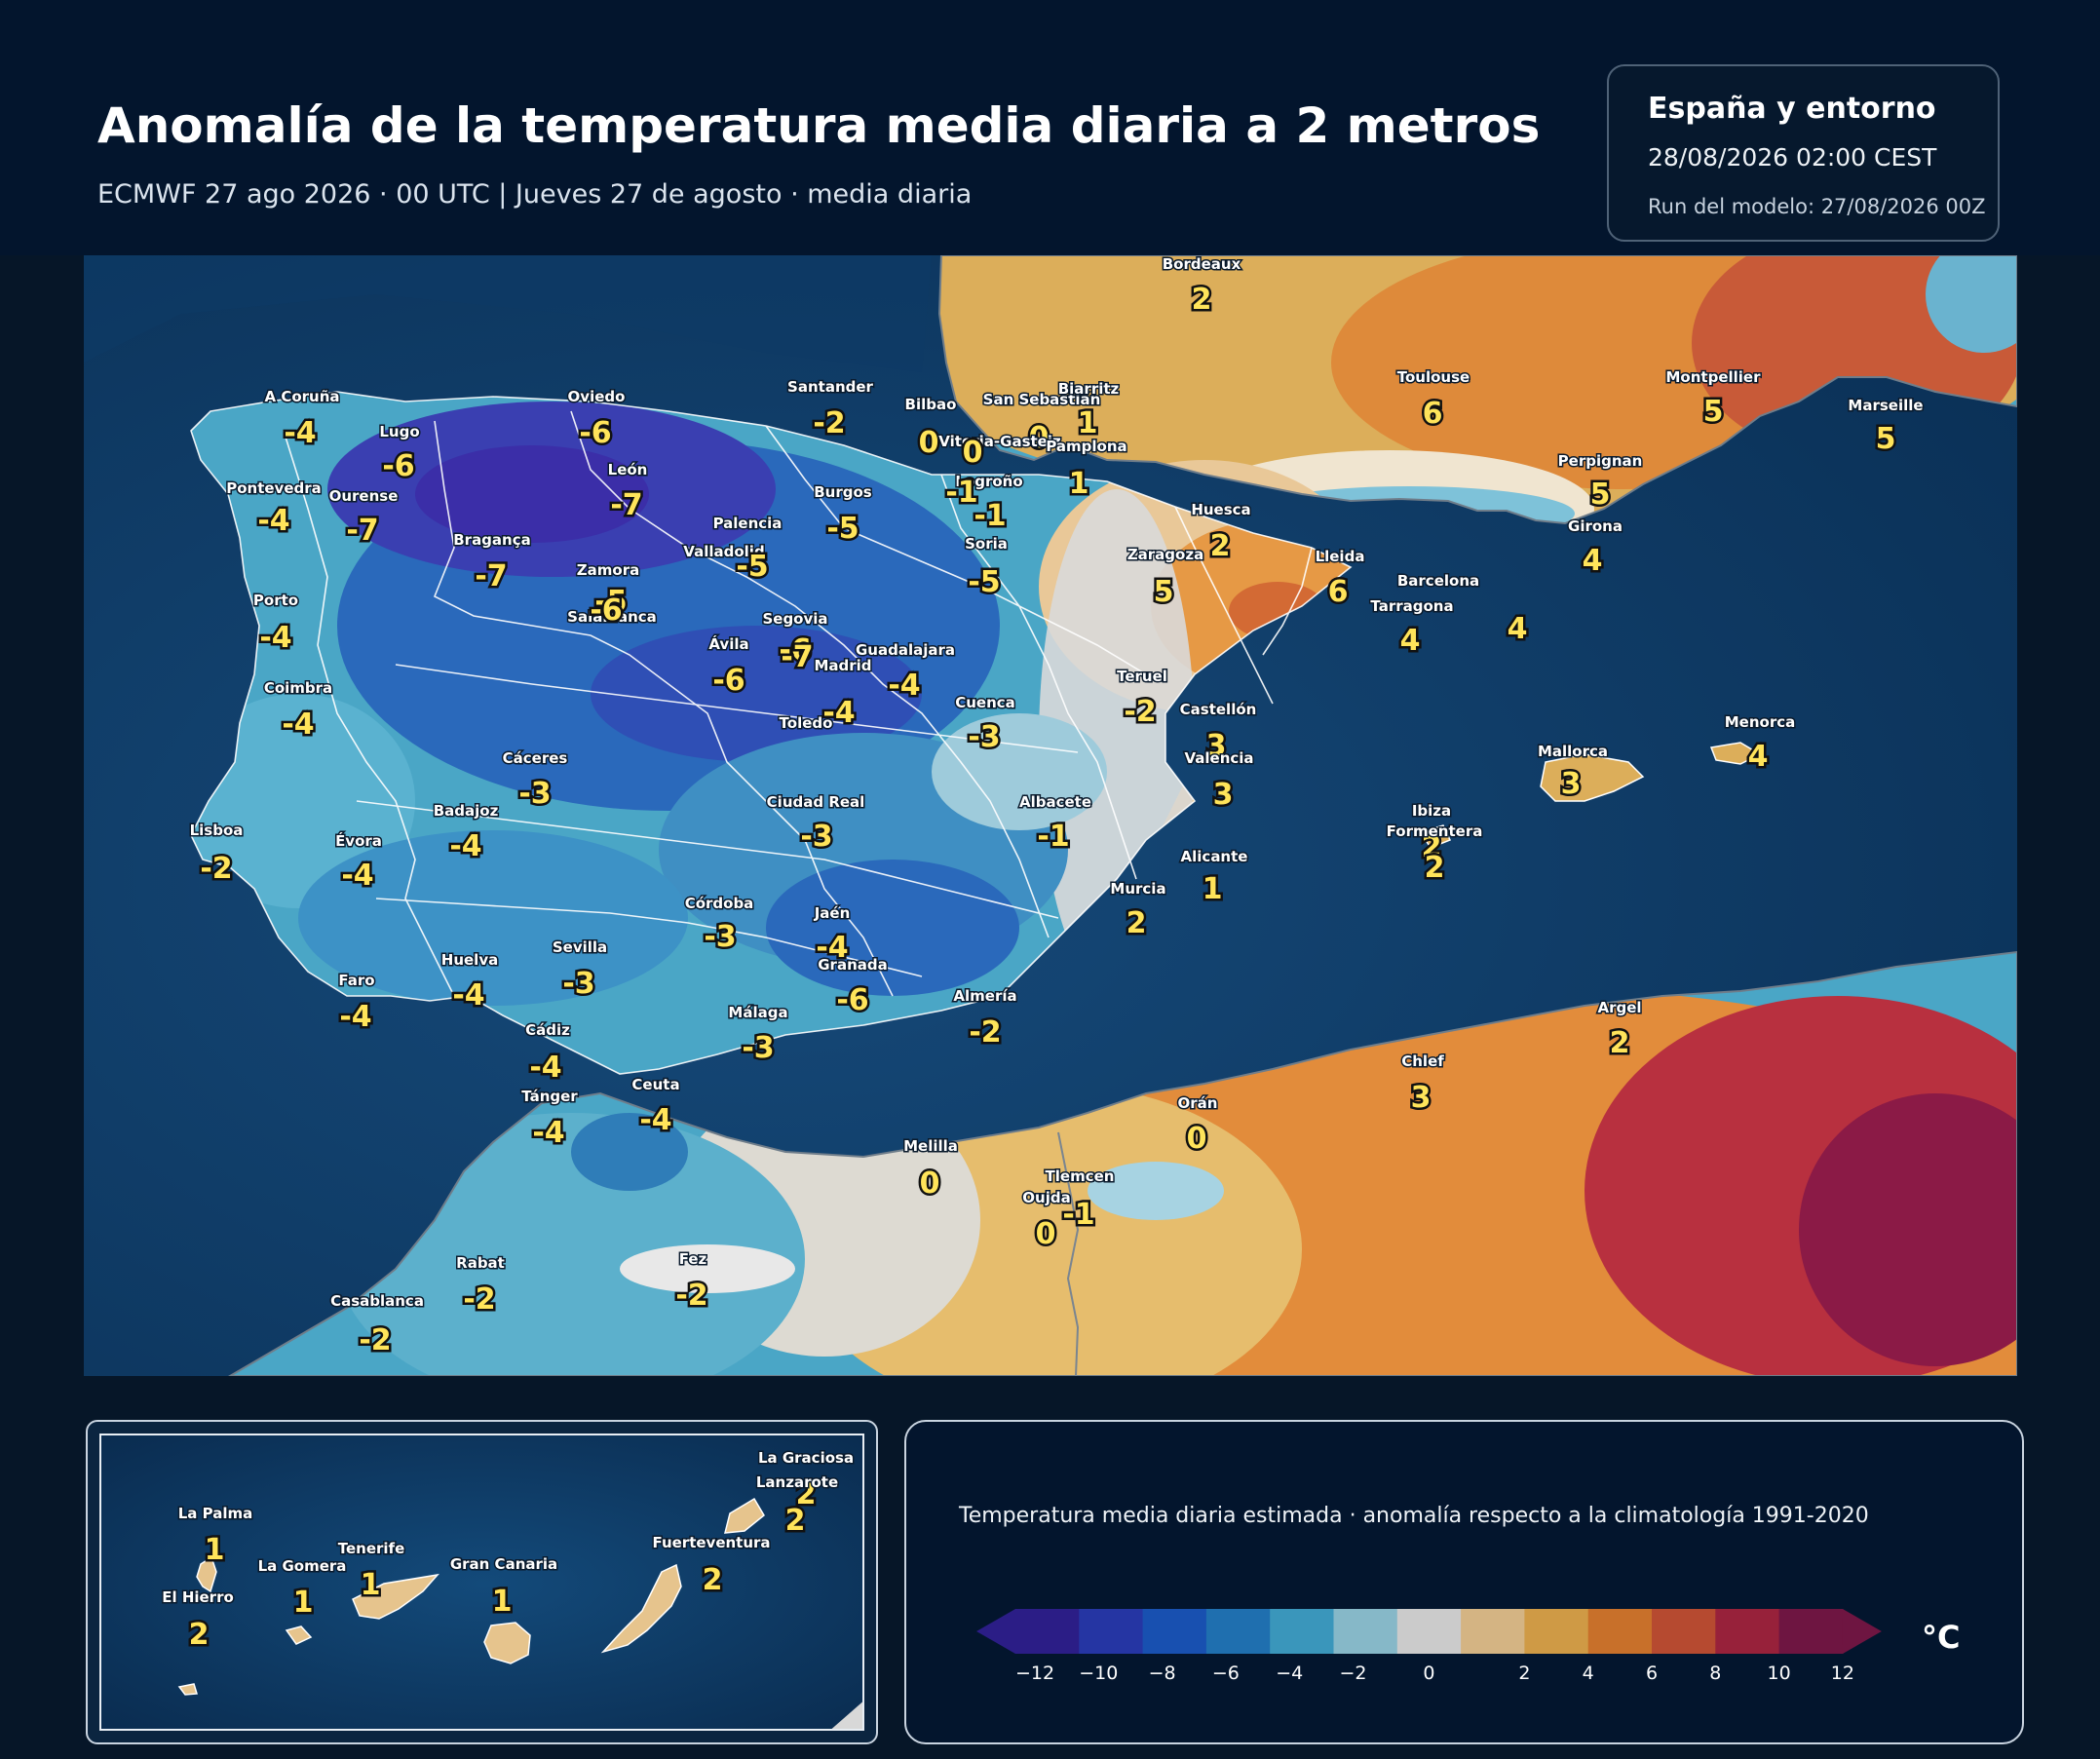  I want to click on station-name-tarragona: Tarragona, so click(1411, 606).